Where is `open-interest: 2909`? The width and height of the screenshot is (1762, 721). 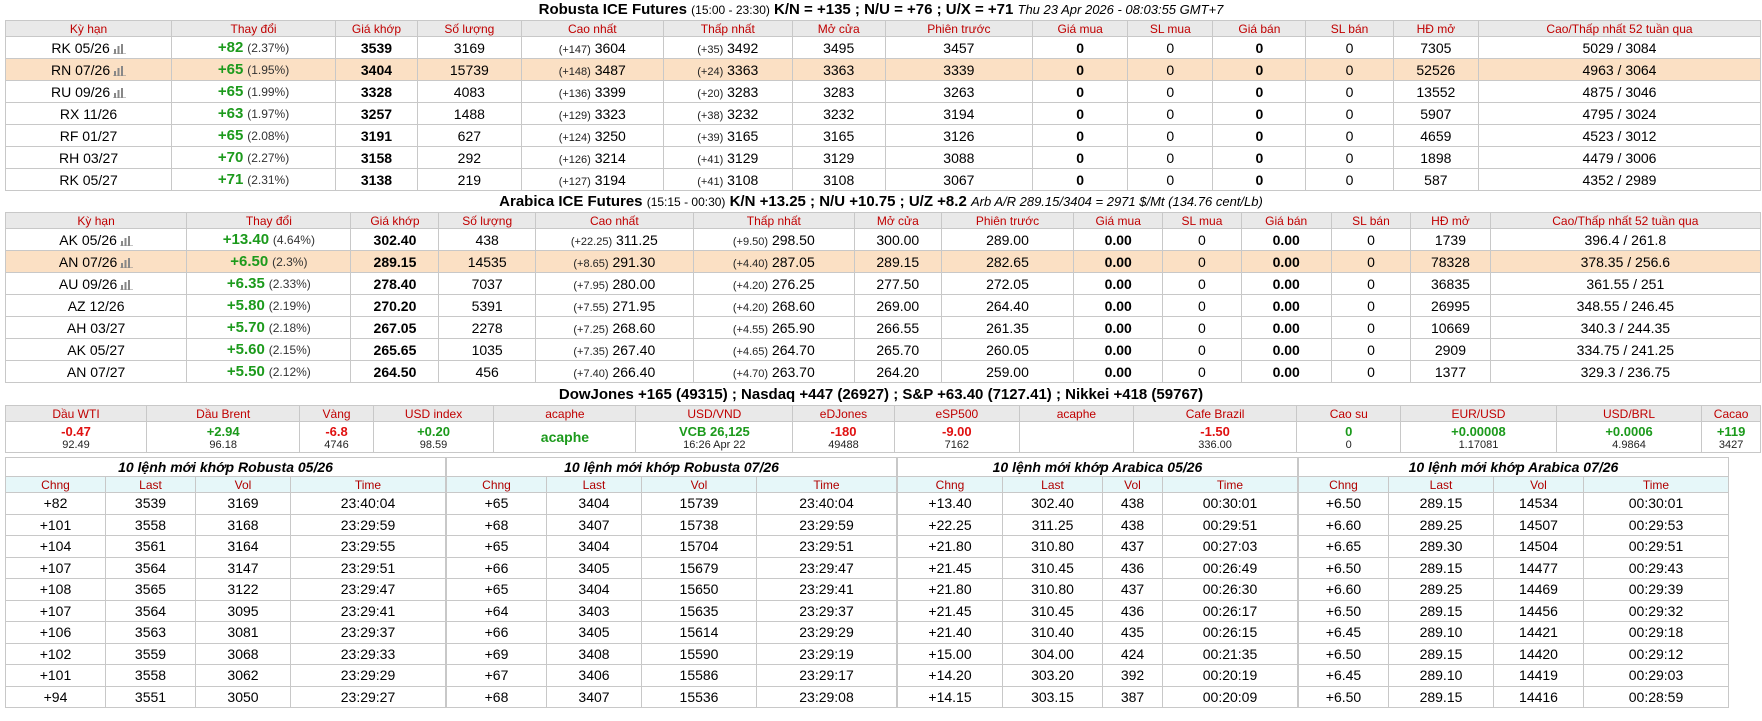 open-interest: 2909 is located at coordinates (1450, 349).